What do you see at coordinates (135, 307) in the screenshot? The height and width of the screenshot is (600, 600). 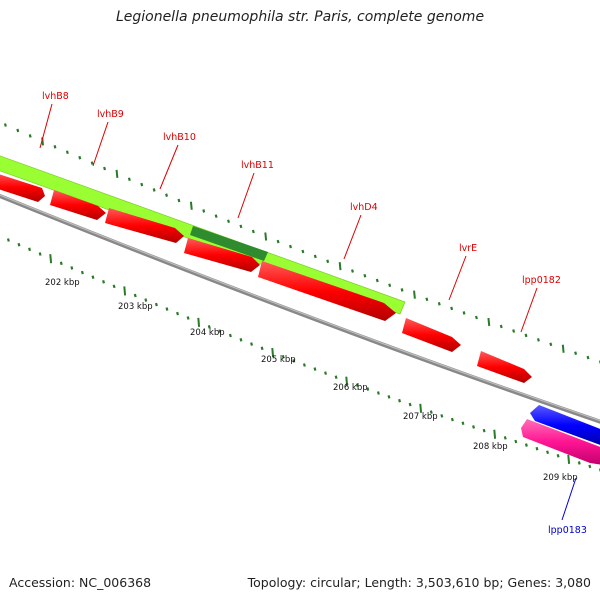 I see `scale-label: 203 kbp` at bounding box center [135, 307].